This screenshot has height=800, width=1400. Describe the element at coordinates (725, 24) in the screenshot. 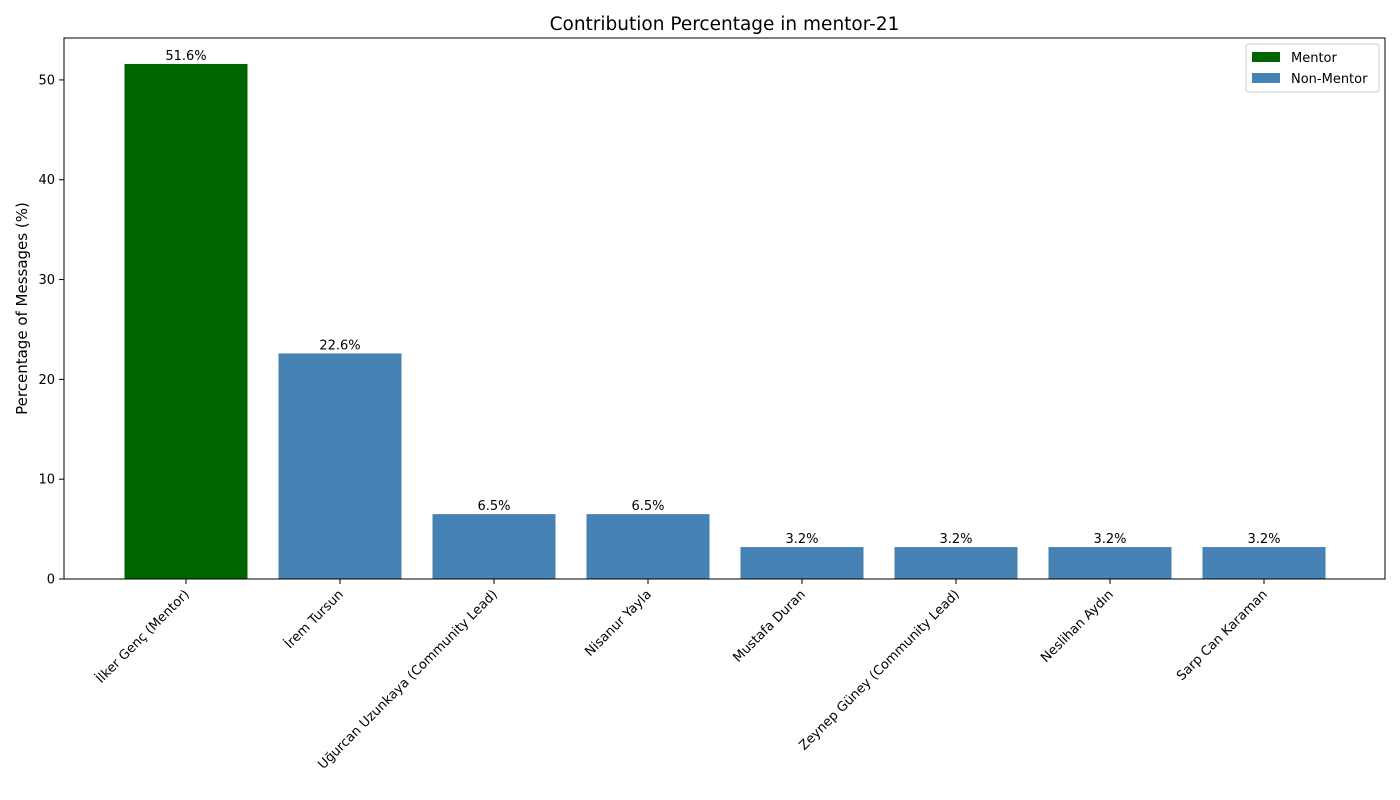

I see `chart-title: Contribution Percentage in mentor-21` at that location.